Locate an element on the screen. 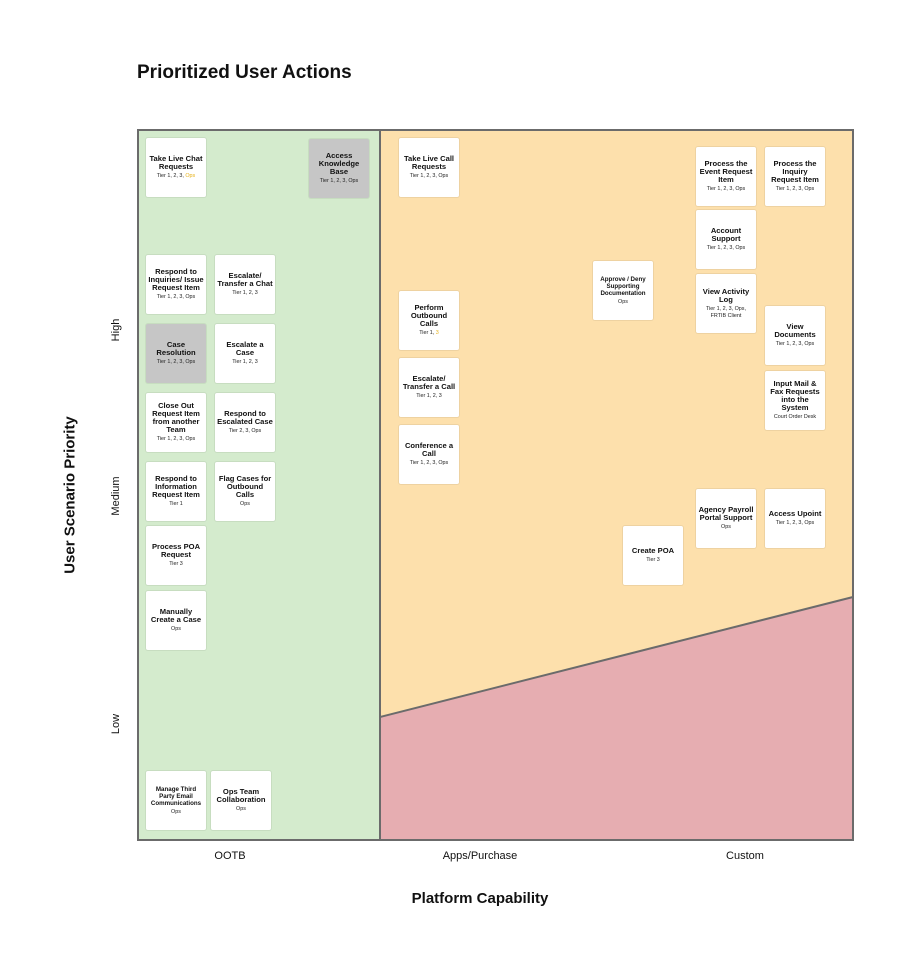 This screenshot has width=915, height=969. card-case-resolution: Case Resolution Tier 1, 2, 3, Ops is located at coordinates (176, 353).